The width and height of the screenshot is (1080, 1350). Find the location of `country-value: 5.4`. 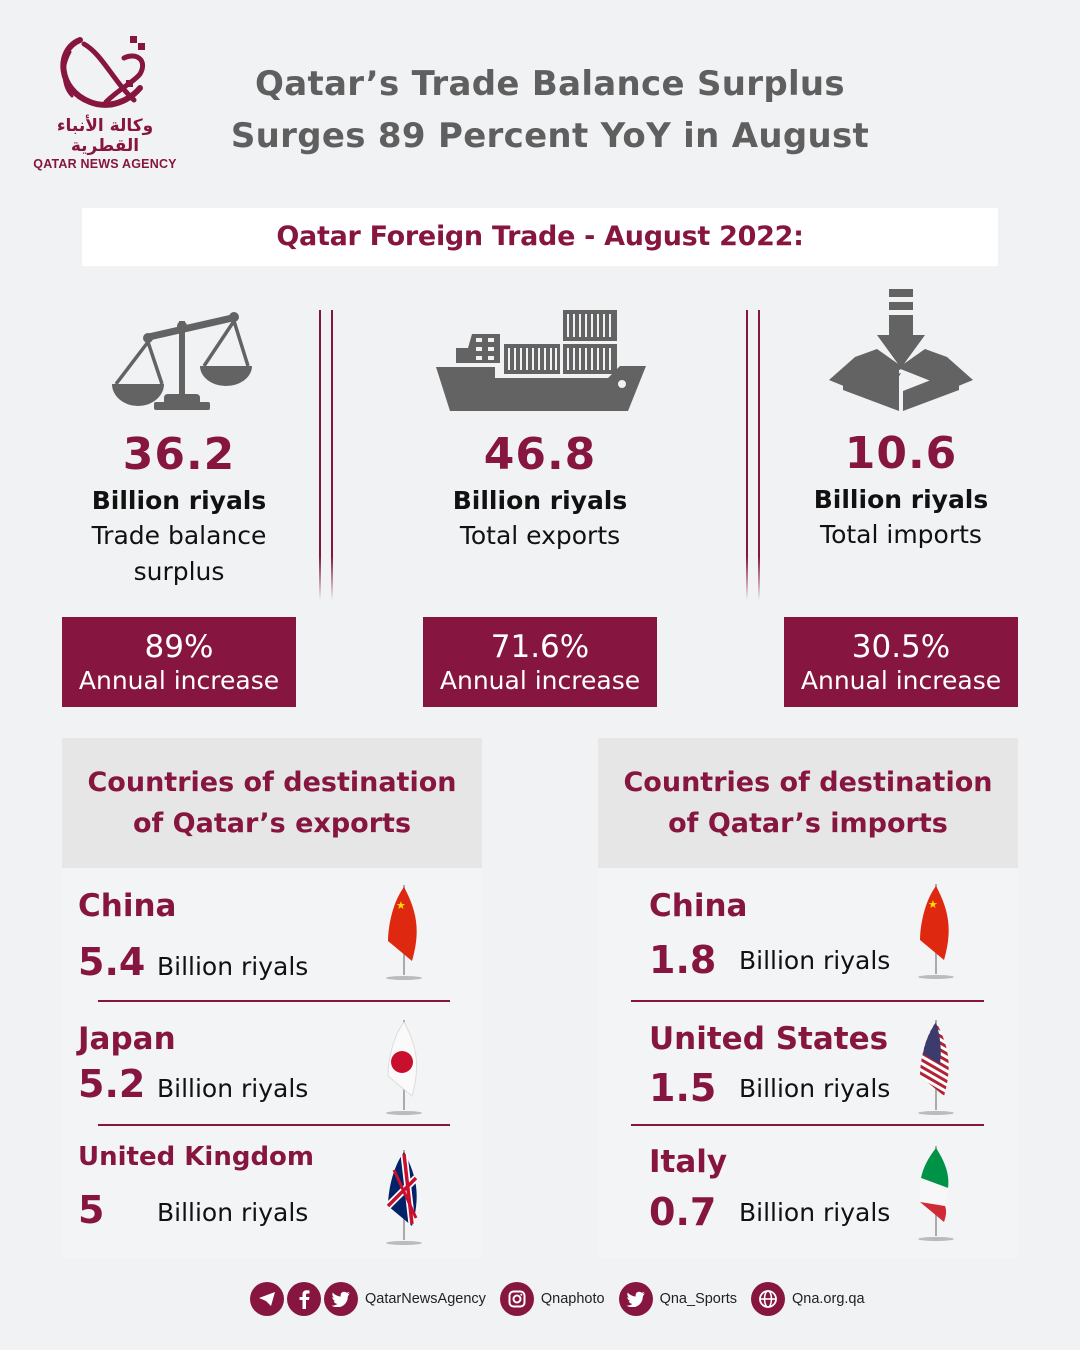

country-value: 5.4 is located at coordinates (112, 962).